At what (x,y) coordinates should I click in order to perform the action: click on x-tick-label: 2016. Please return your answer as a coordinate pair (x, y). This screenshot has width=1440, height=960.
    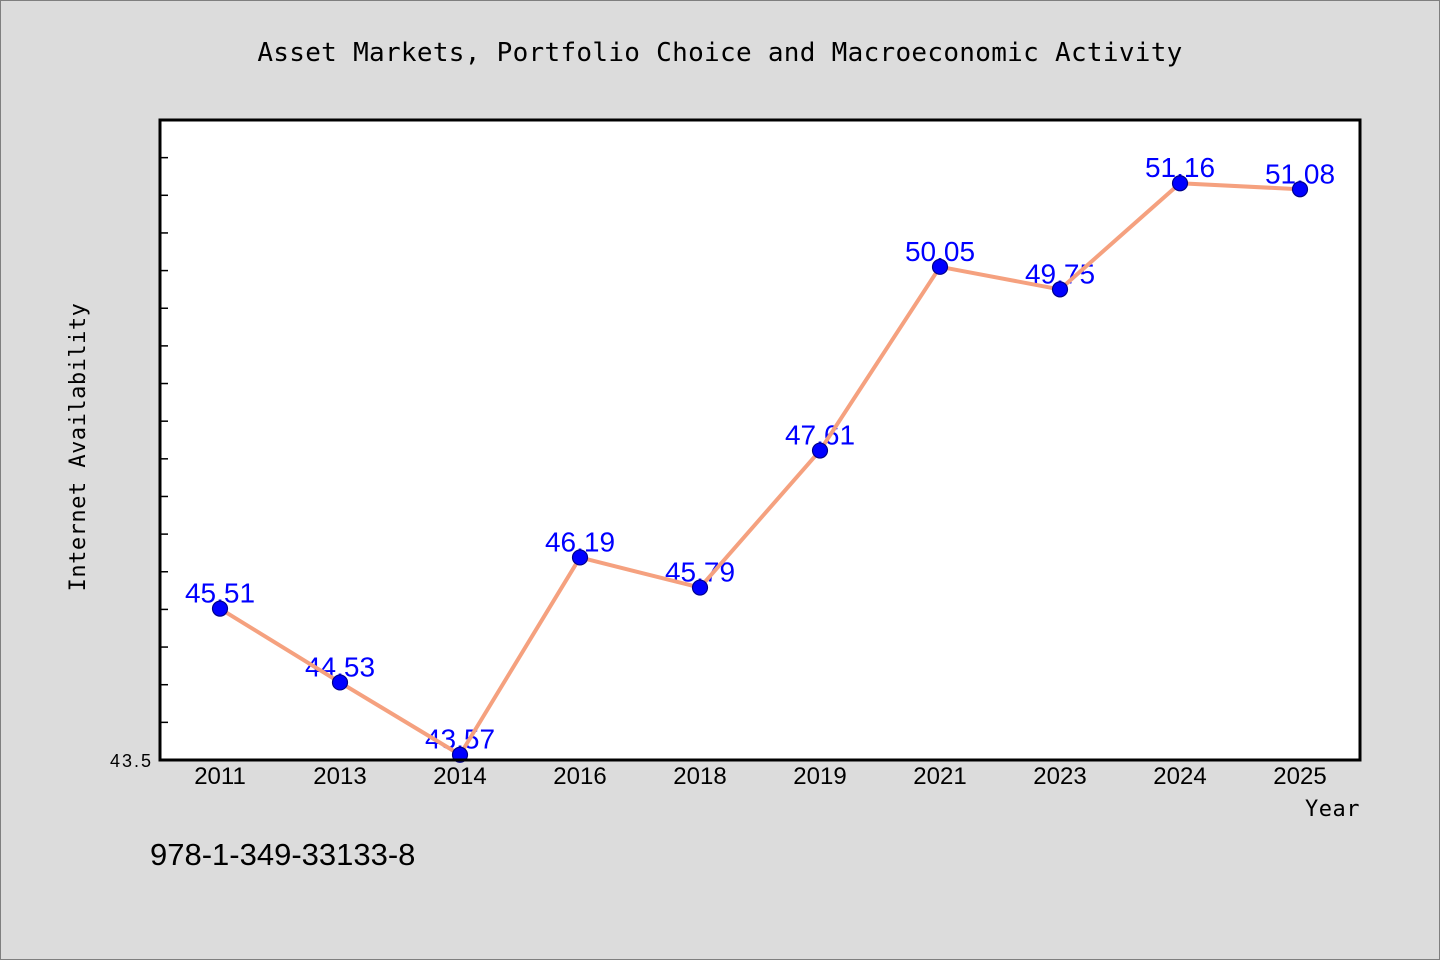
    Looking at the image, I should click on (579, 776).